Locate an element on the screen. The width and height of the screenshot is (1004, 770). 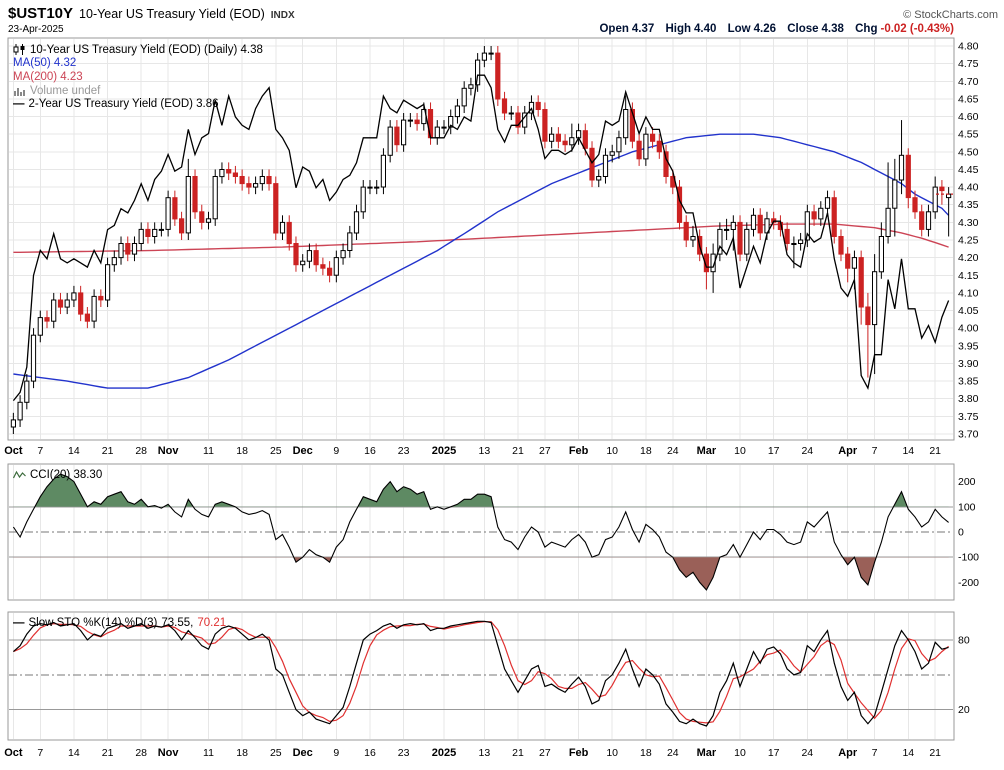
legend-volume: Volume undef is located at coordinates (138, 91).